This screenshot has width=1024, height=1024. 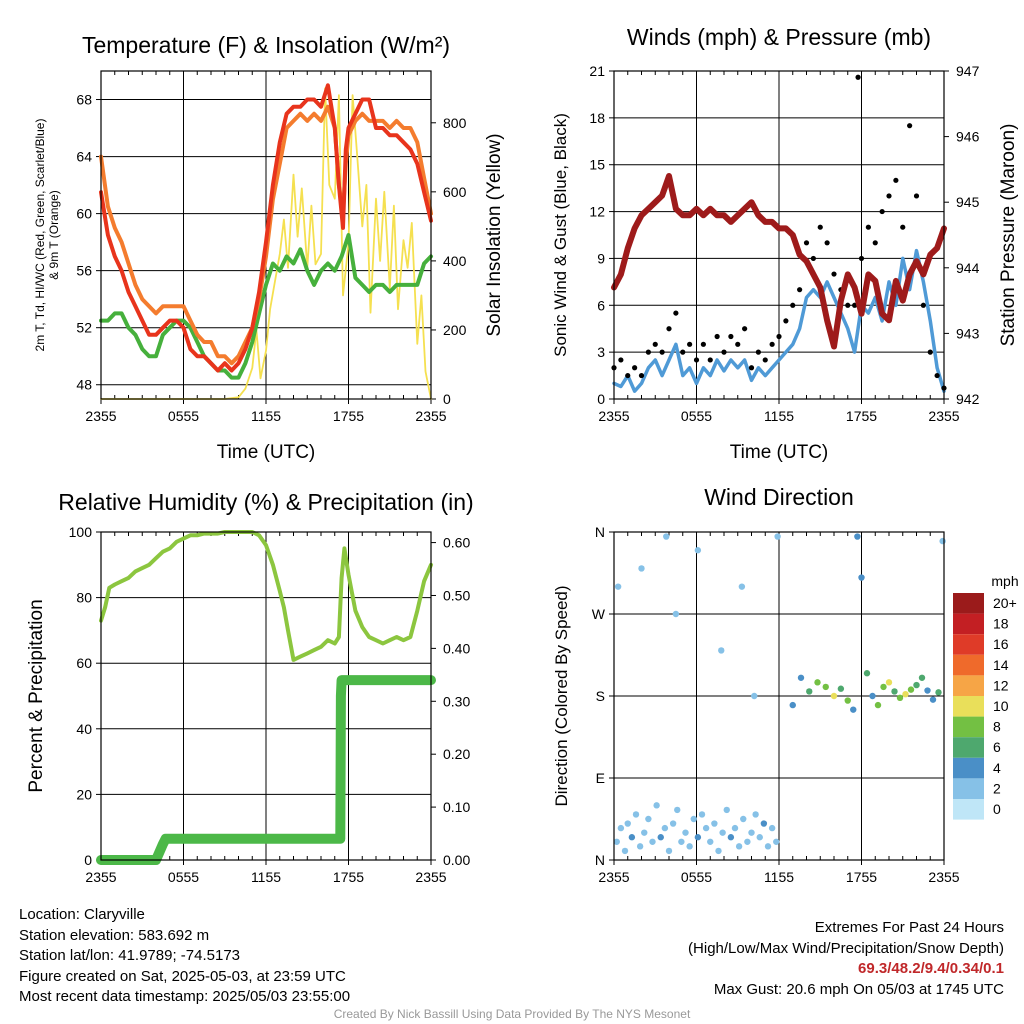 I want to click on y-tick-label: 20, so click(x=84, y=794).